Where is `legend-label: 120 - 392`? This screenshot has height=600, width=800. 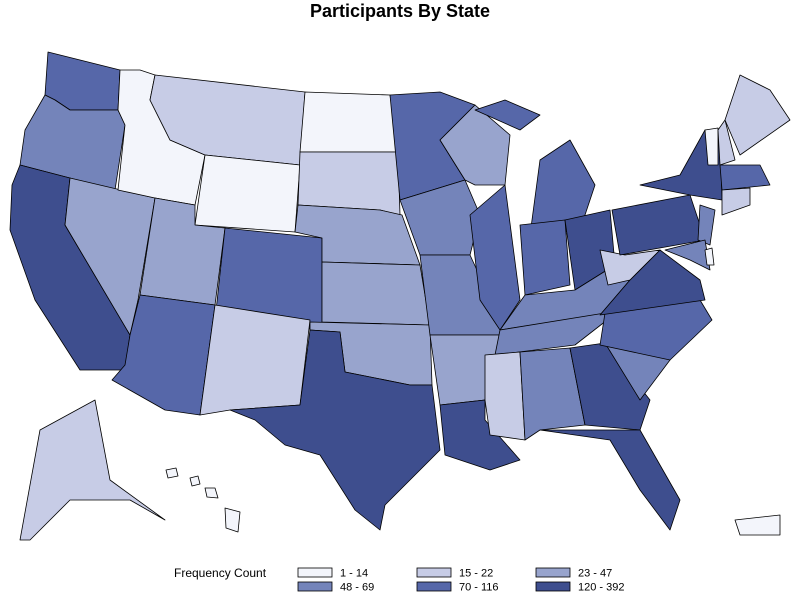
legend-label: 120 - 392 is located at coordinates (601, 588).